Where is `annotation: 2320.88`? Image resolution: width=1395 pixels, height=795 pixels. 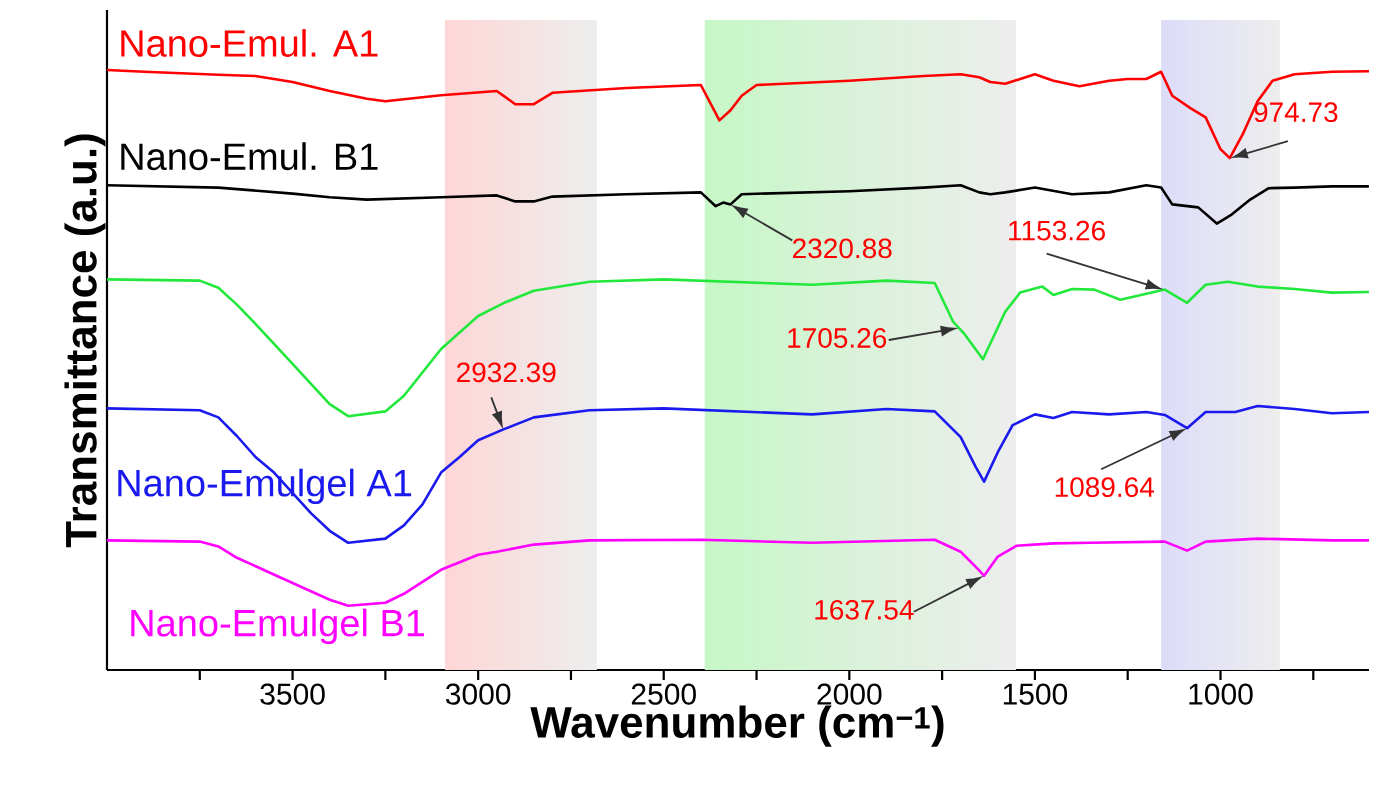
annotation: 2320.88 is located at coordinates (842, 248).